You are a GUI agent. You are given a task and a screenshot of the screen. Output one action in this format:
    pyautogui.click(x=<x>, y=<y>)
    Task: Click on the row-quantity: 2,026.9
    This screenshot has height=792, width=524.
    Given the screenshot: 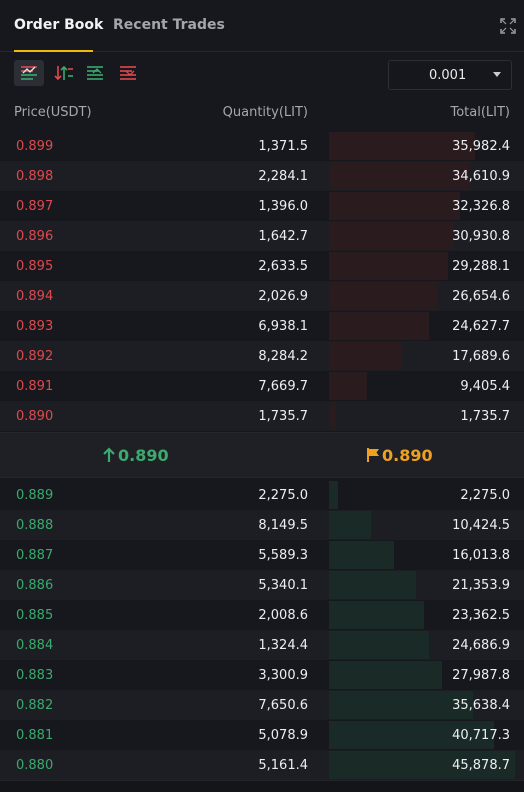 What is the action you would take?
    pyautogui.click(x=283, y=296)
    